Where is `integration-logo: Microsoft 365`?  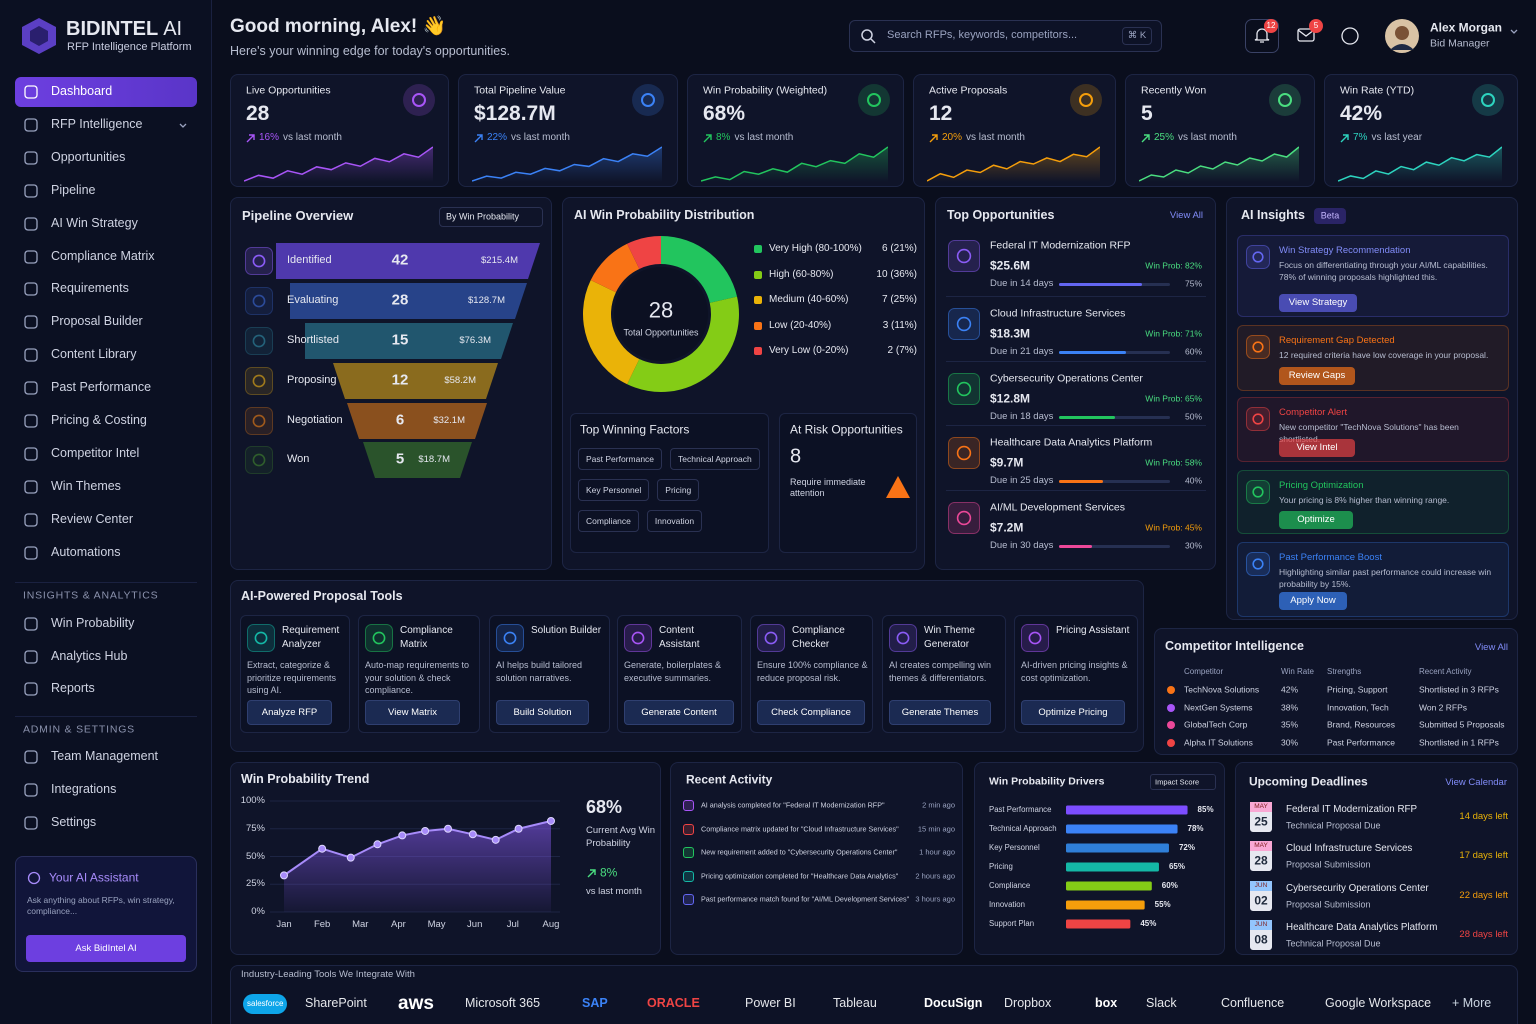 integration-logo: Microsoft 365 is located at coordinates (503, 1003).